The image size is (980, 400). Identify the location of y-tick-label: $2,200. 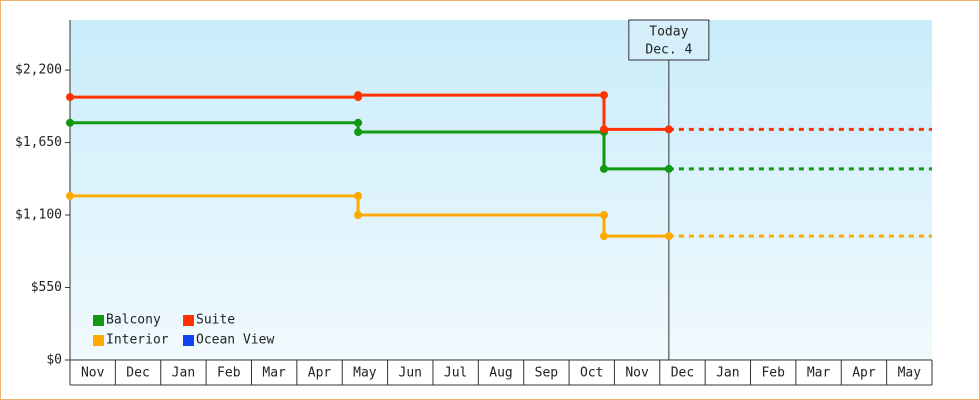
(38, 70).